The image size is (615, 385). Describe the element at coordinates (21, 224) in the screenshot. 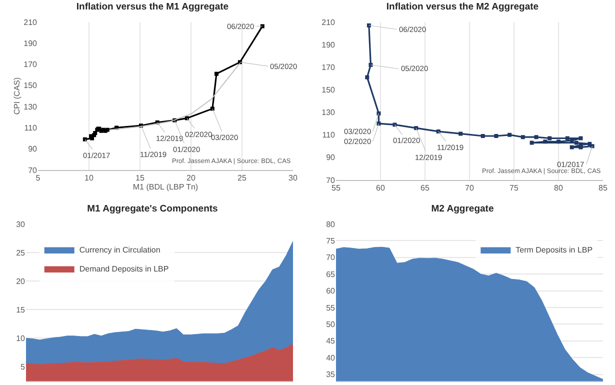

I see `y-tick-label: 30` at that location.